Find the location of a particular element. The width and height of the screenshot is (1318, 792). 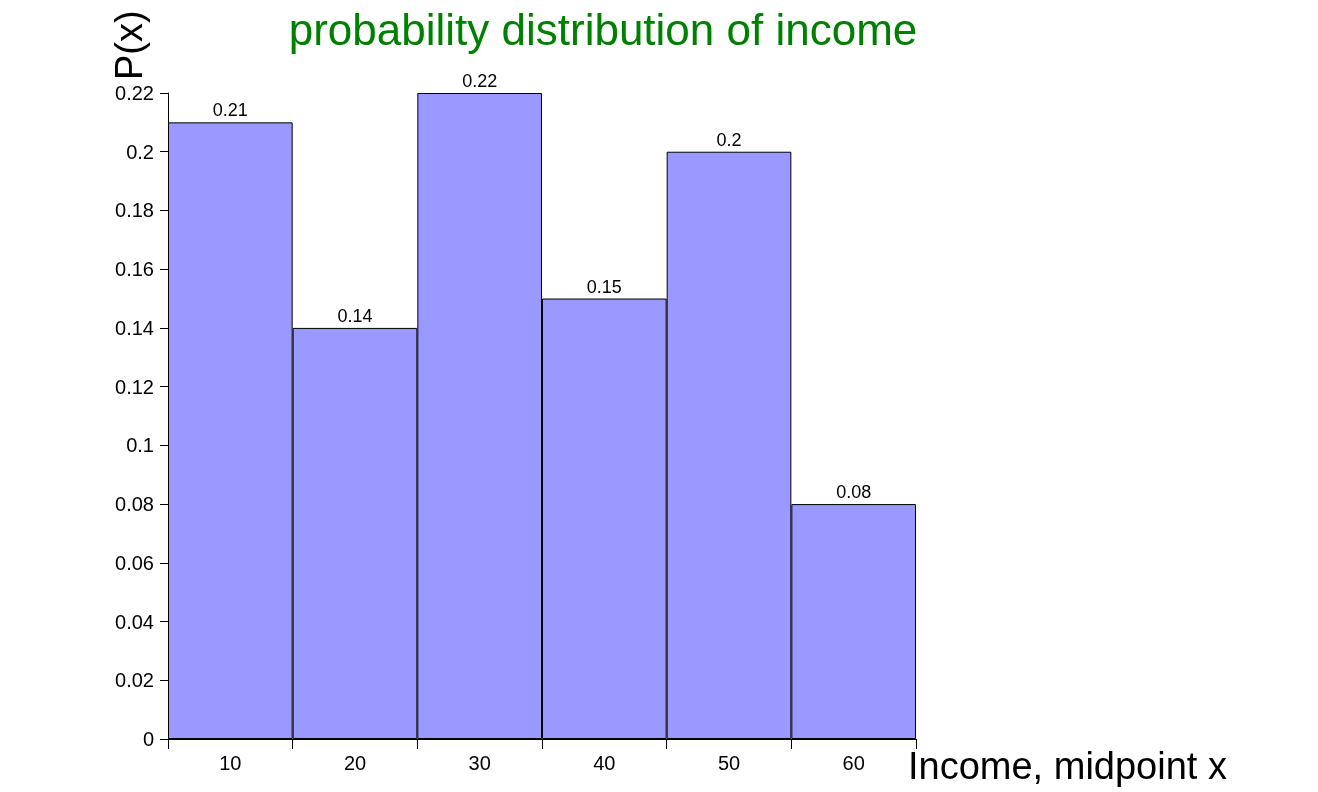

y-tick-label: 0.1 is located at coordinates (140, 445).